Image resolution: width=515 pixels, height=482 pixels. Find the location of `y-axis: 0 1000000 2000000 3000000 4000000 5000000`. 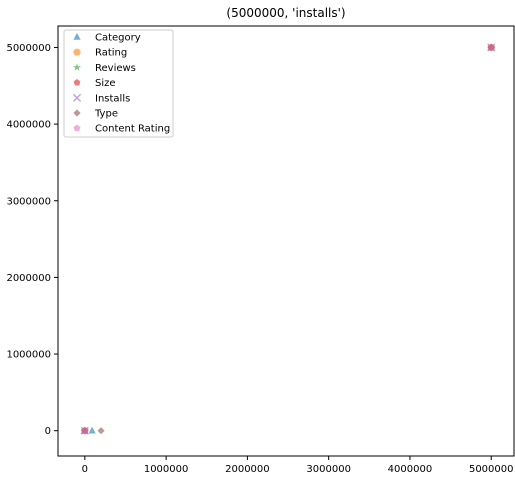

y-axis: 0 1000000 2000000 3000000 4000000 5000000 is located at coordinates (32, 240).